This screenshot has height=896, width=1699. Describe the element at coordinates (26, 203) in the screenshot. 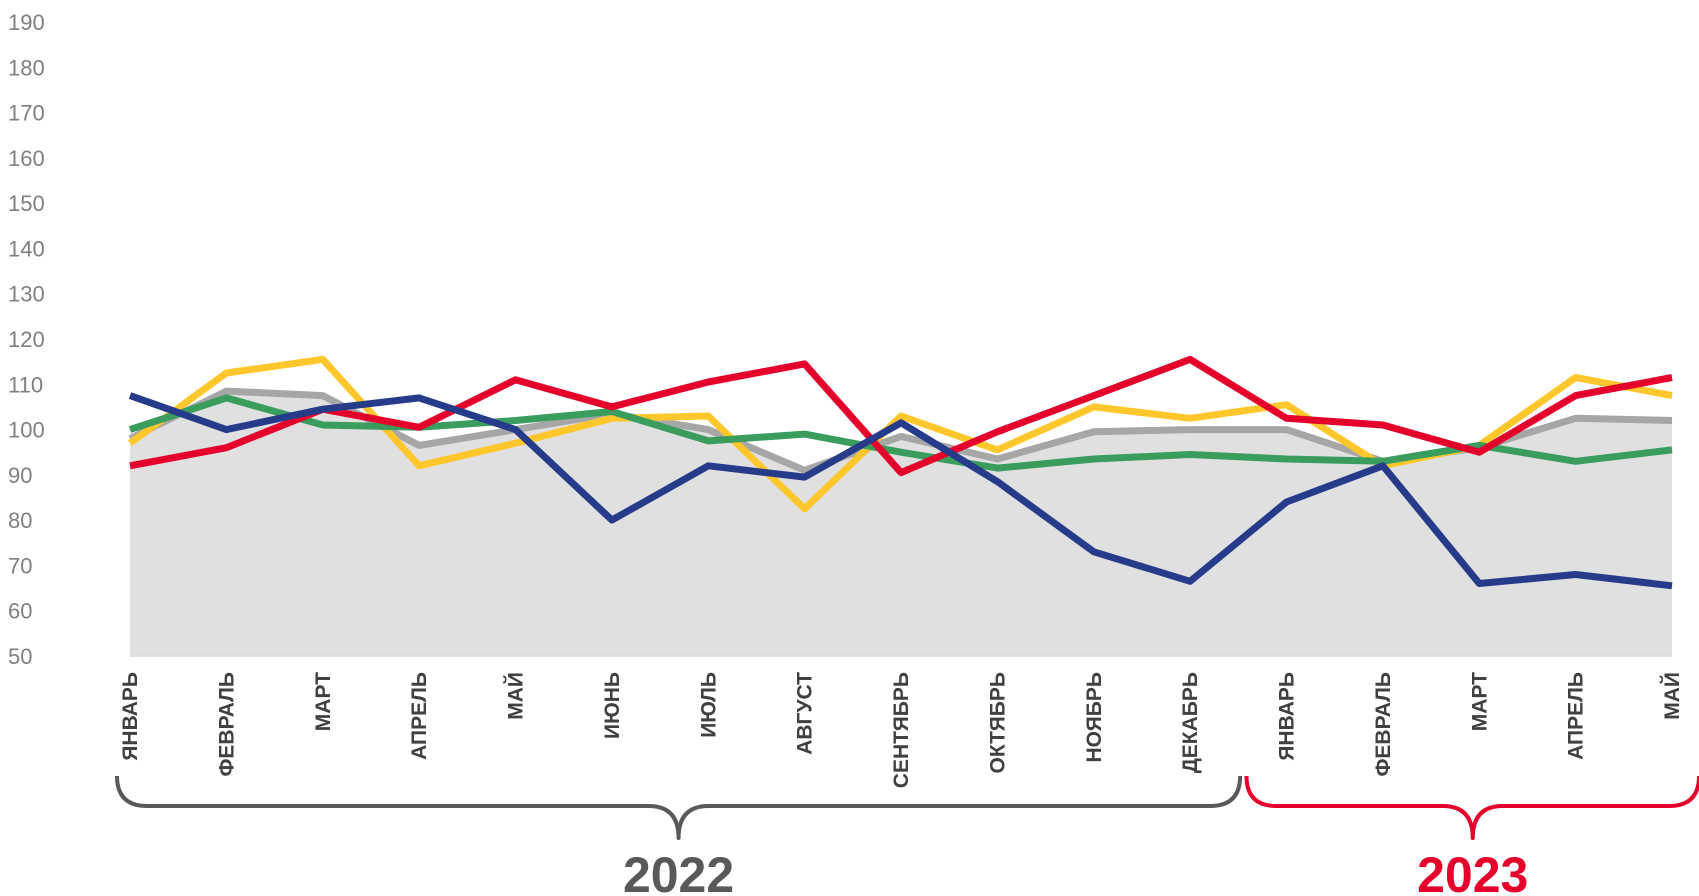

I see `y-tick-label: 150` at that location.